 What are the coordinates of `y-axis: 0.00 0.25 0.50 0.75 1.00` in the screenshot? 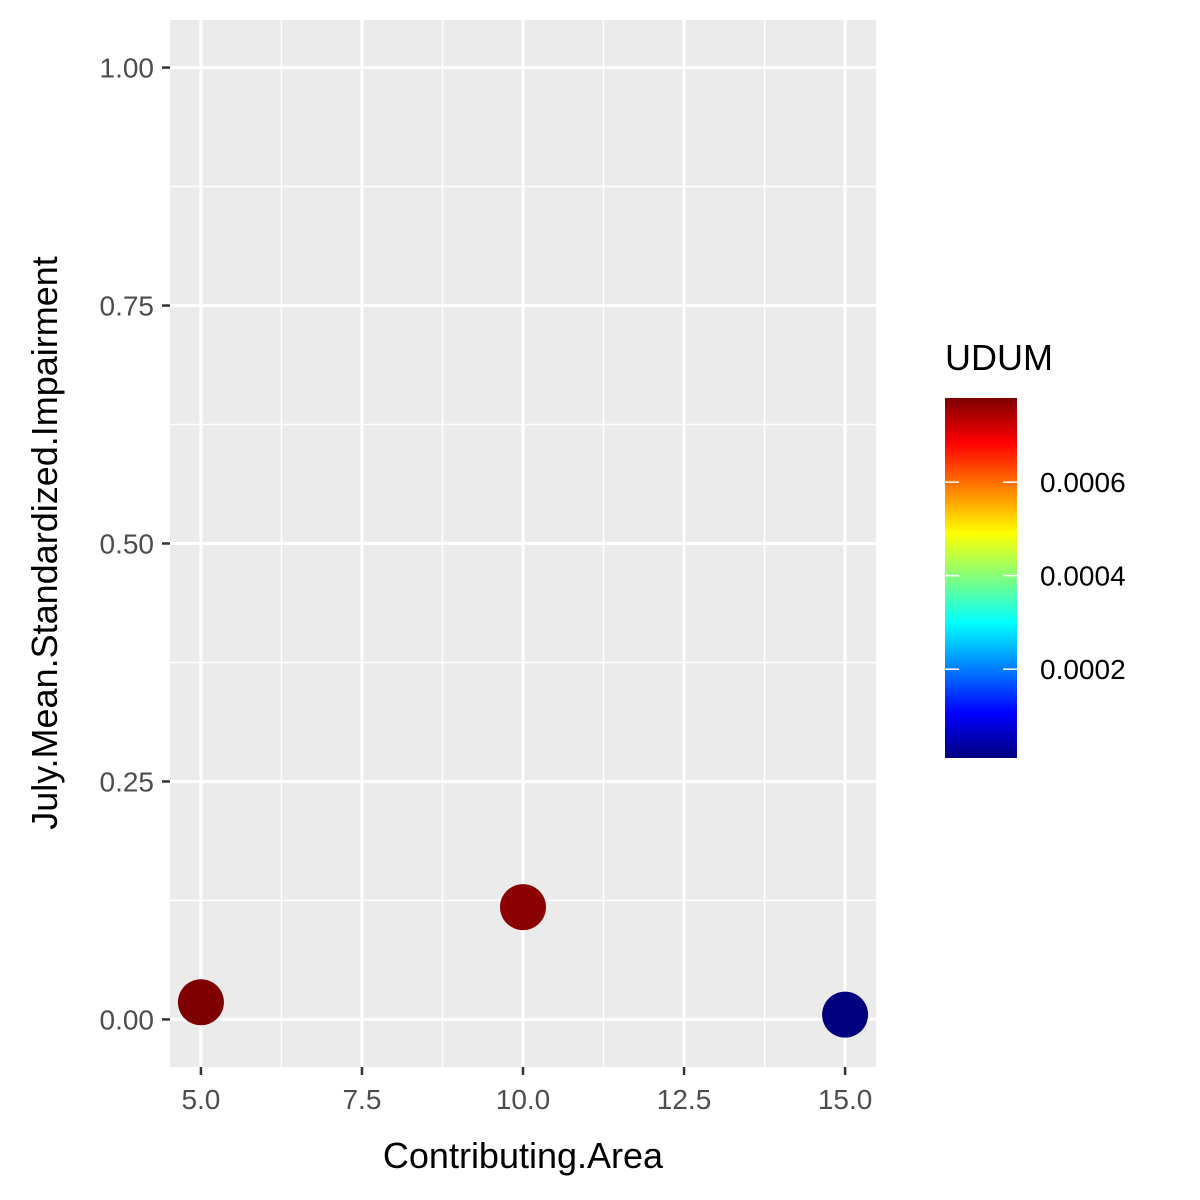 It's located at (135, 544).